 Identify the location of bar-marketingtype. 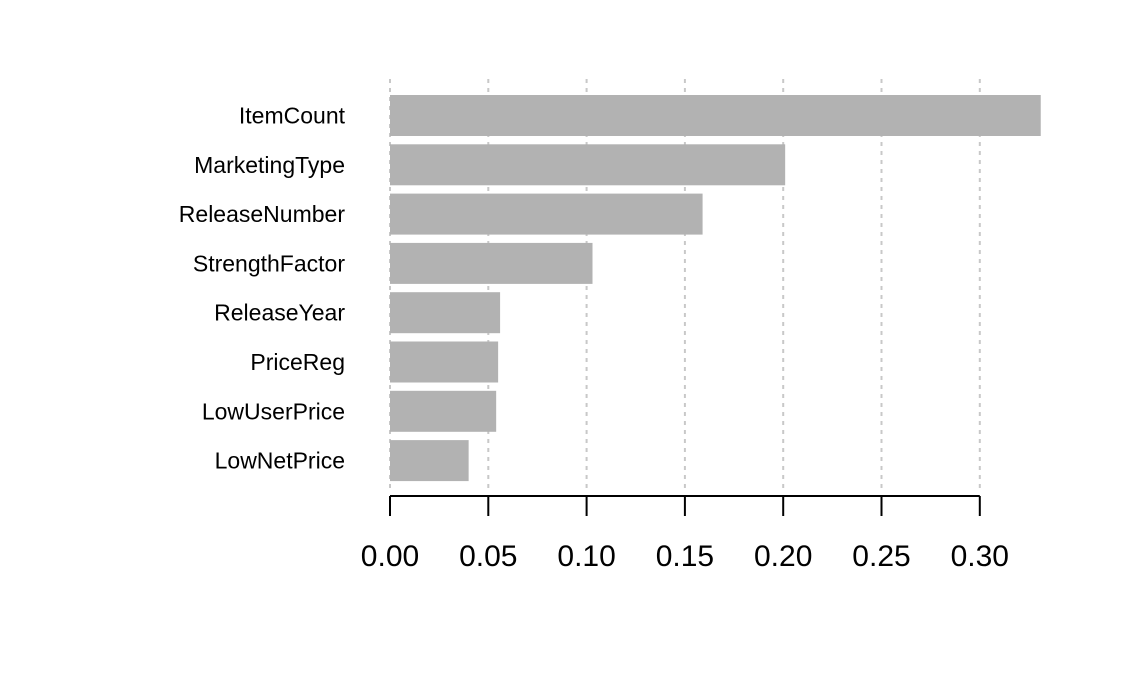
(588, 165).